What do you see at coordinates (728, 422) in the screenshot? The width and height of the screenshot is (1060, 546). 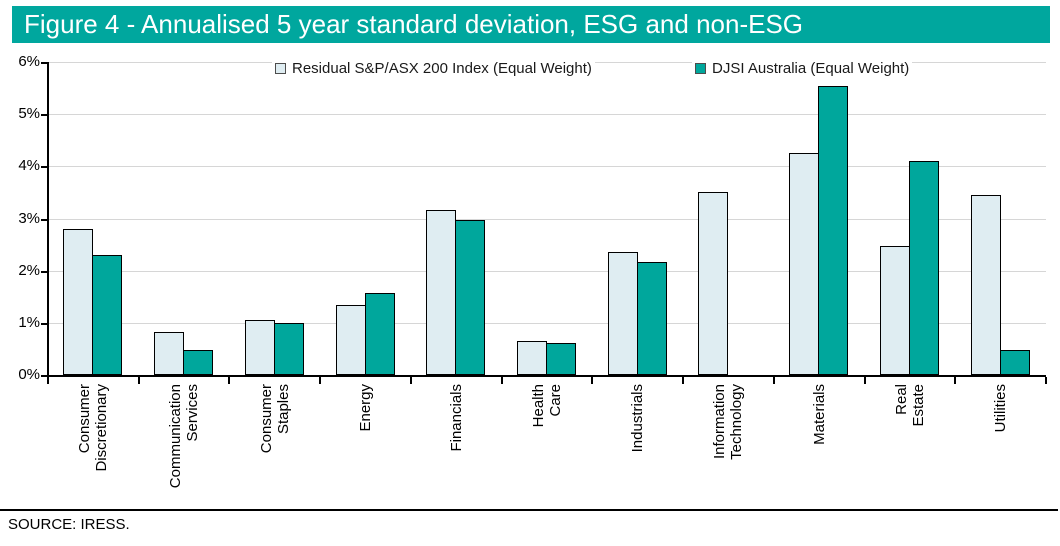 I see `x-category-label-8: Information Technology` at bounding box center [728, 422].